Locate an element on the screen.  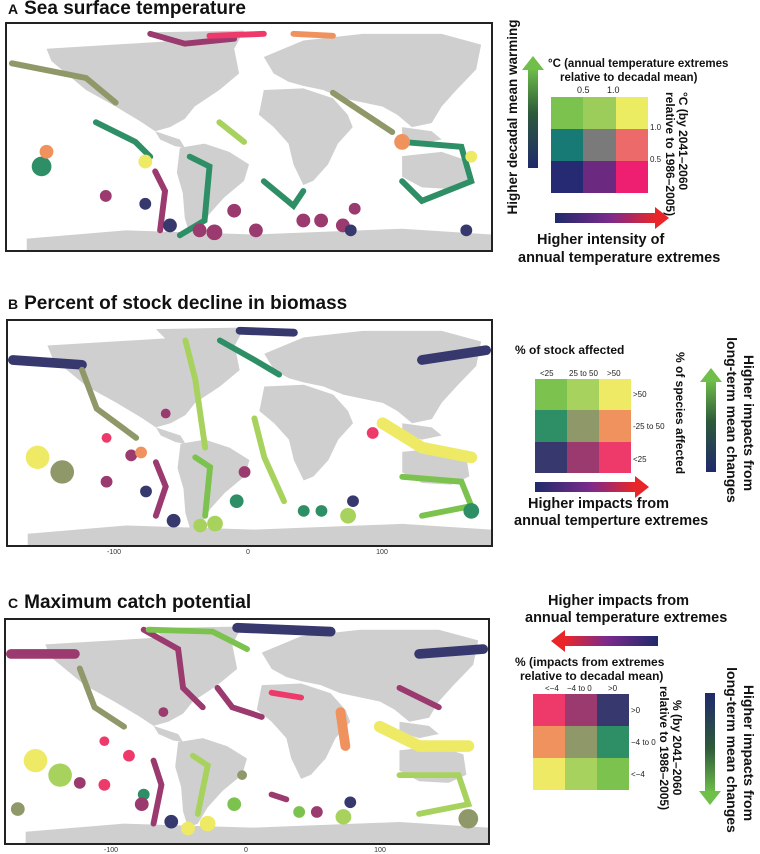
legend-c-far-right-label-1: Higher impacts from is located at coordinates (749, 753).